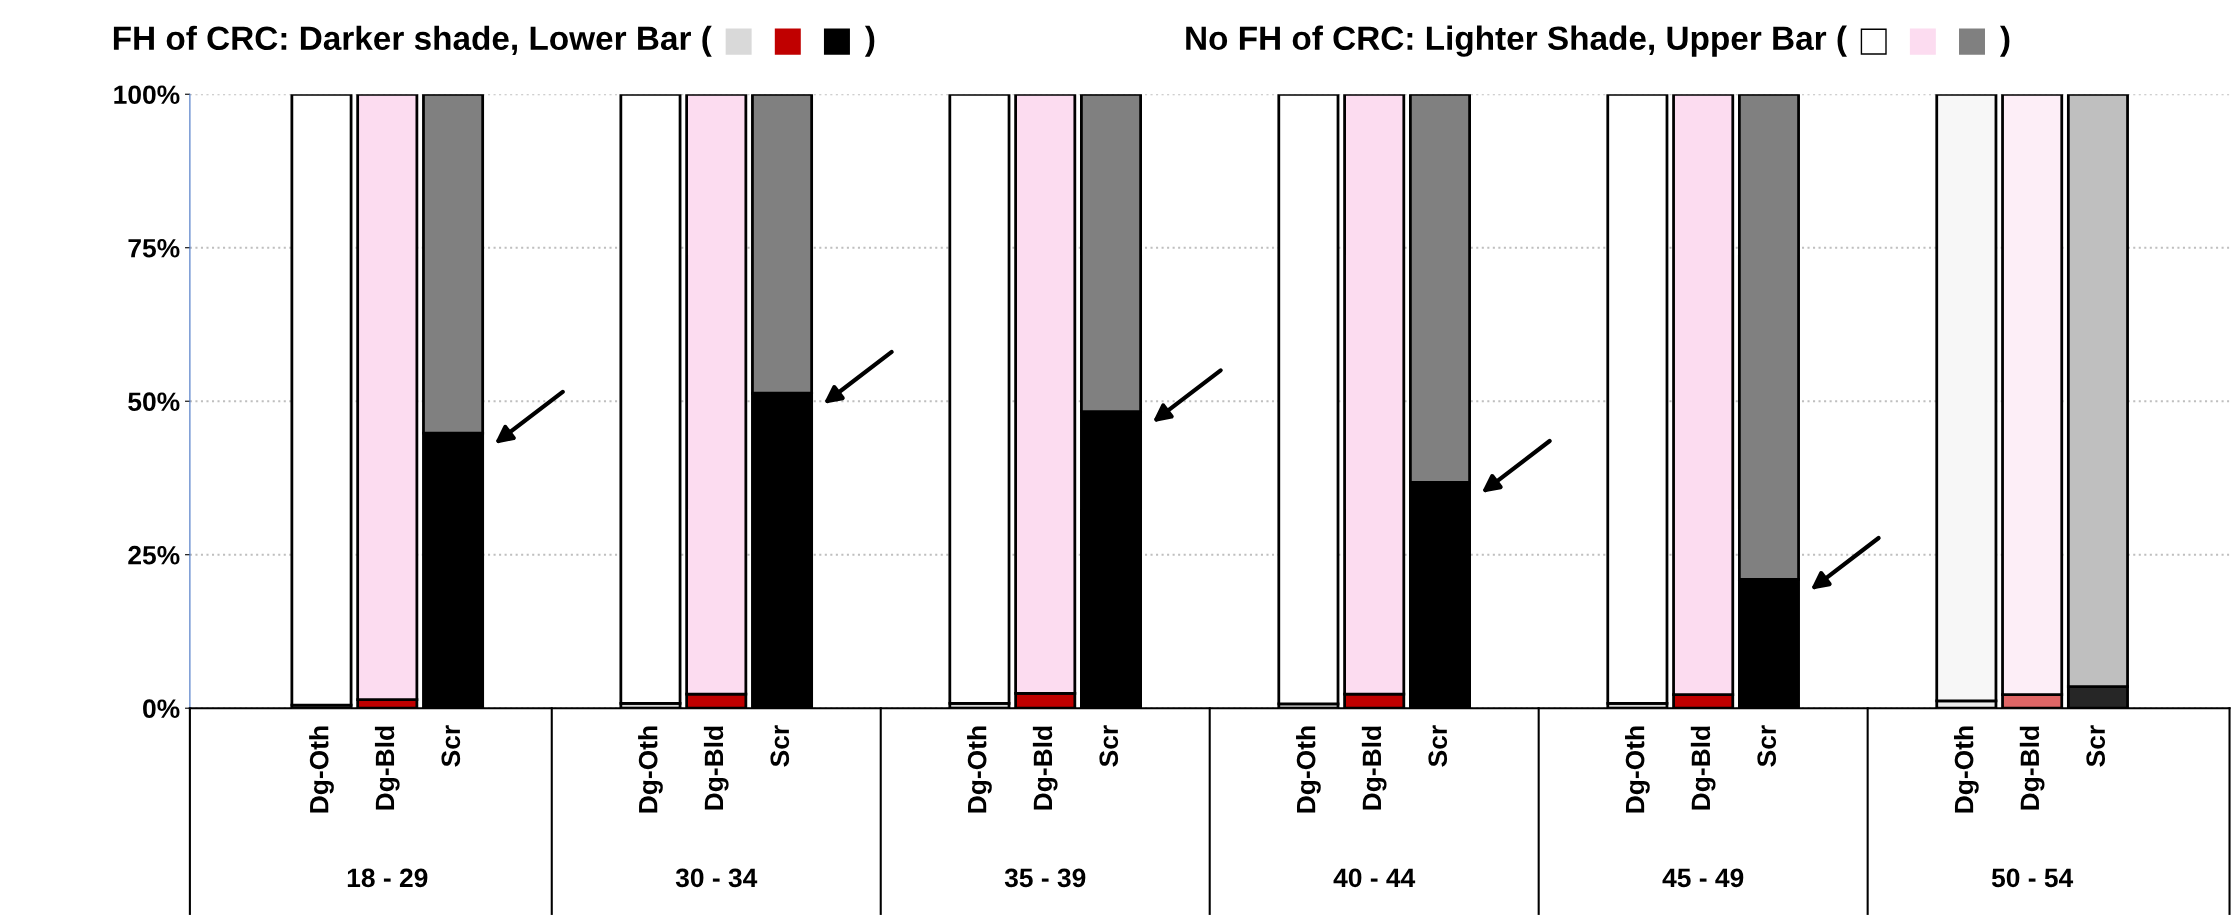 The image size is (2234, 915). What do you see at coordinates (161, 709) in the screenshot?
I see `y-tick-label: 0%` at bounding box center [161, 709].